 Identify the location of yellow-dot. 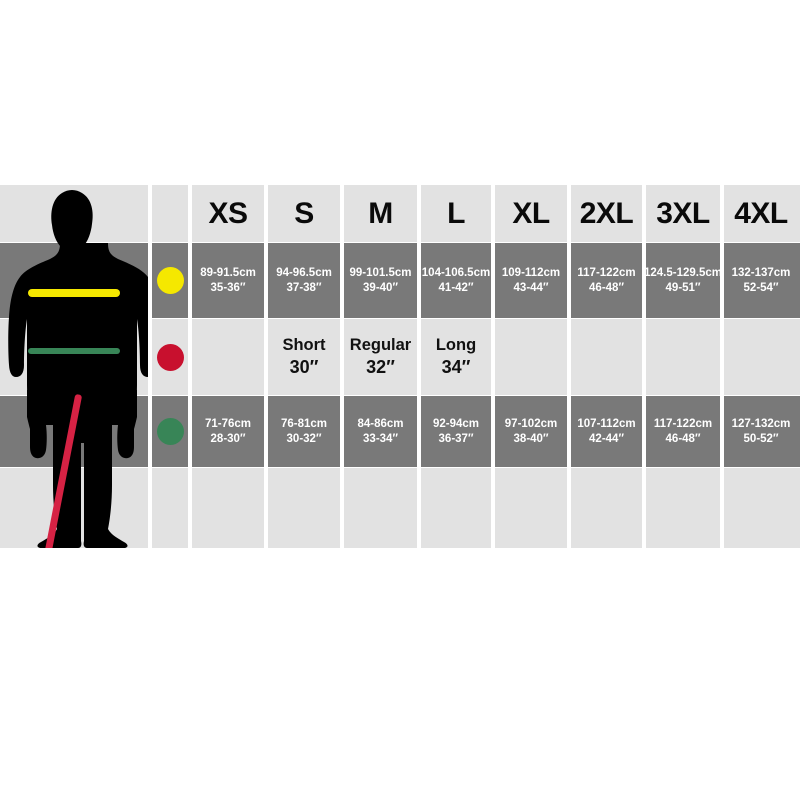
(170, 280).